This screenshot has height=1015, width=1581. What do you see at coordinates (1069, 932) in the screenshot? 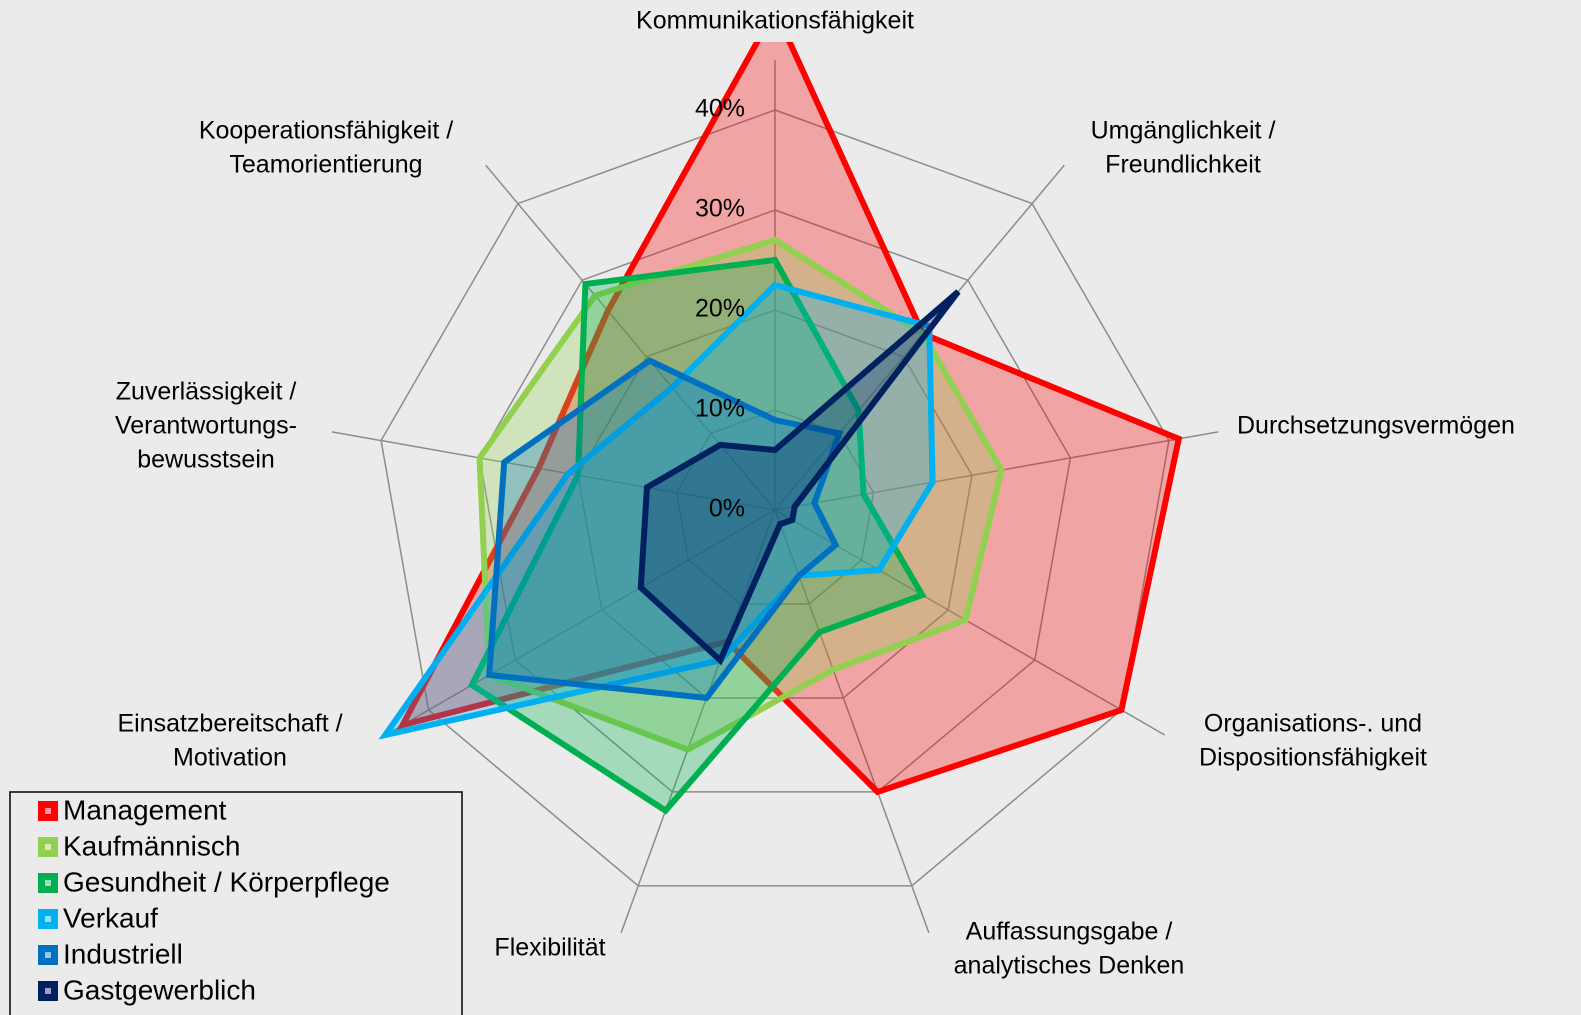
I see `category-label: Auffassungsgabe /` at bounding box center [1069, 932].